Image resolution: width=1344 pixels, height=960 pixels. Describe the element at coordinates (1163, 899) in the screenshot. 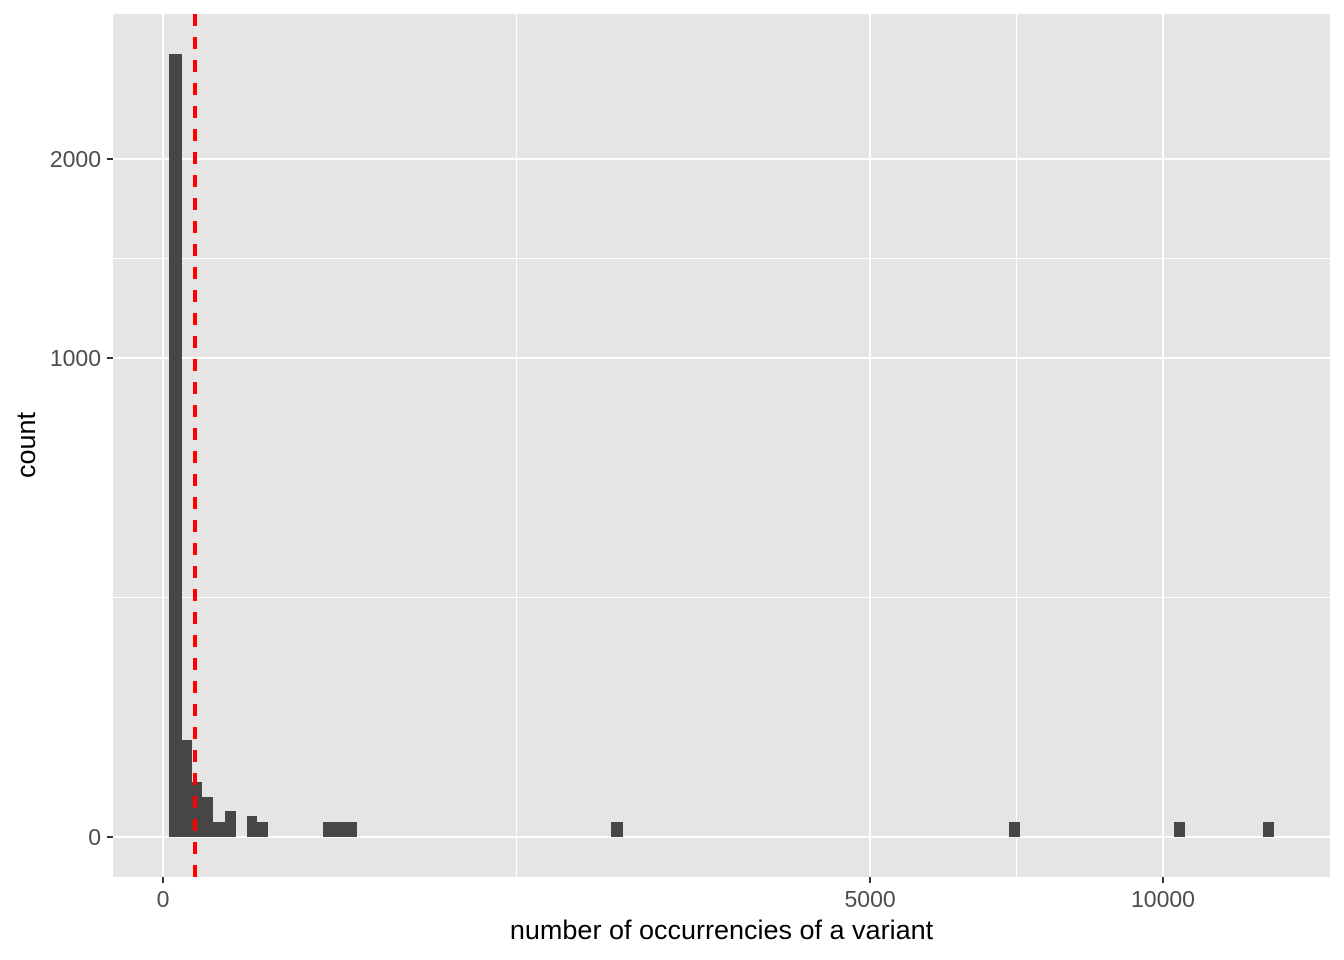

I see `x-tick-label: 10000` at that location.